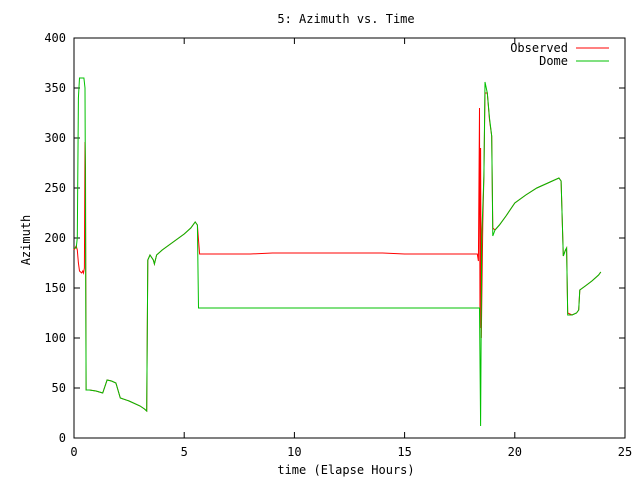 The height and width of the screenshot is (480, 640). I want to click on y-tick-label: 150, so click(55, 288).